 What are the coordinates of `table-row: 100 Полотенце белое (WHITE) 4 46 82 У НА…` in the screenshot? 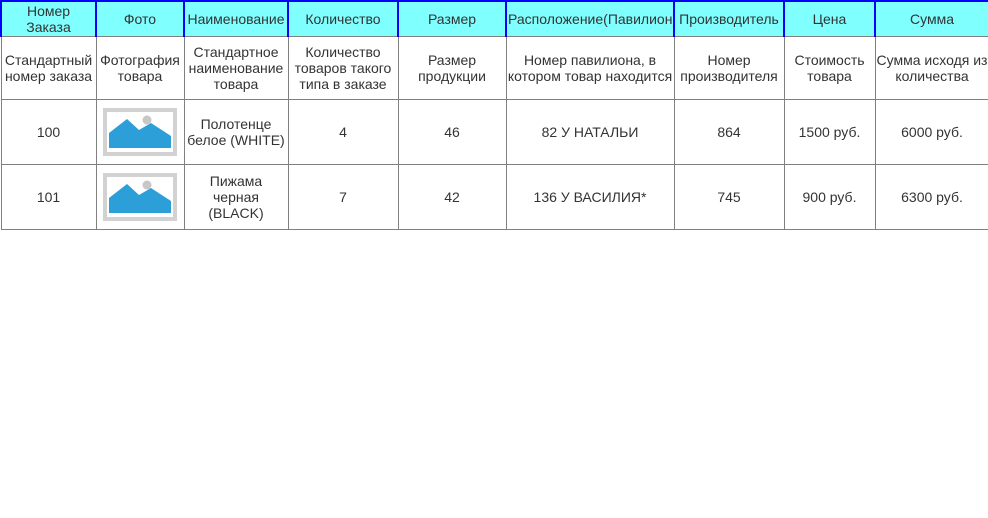 It's located at (494, 131).